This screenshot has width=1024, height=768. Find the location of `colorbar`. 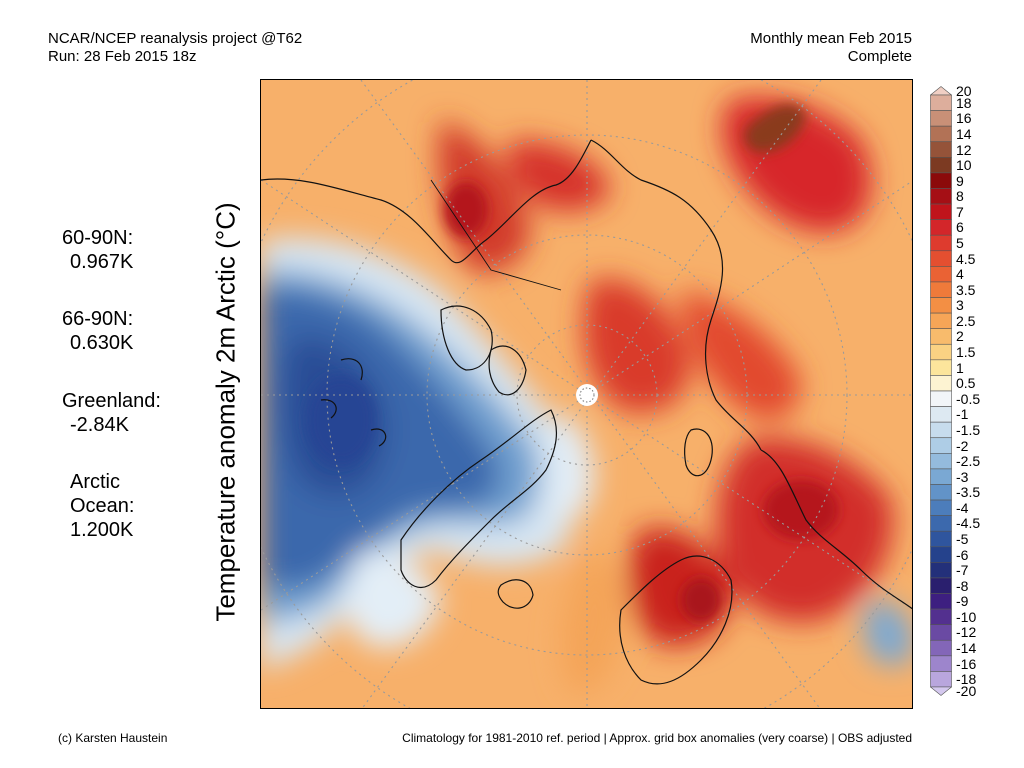

colorbar is located at coordinates (941, 391).